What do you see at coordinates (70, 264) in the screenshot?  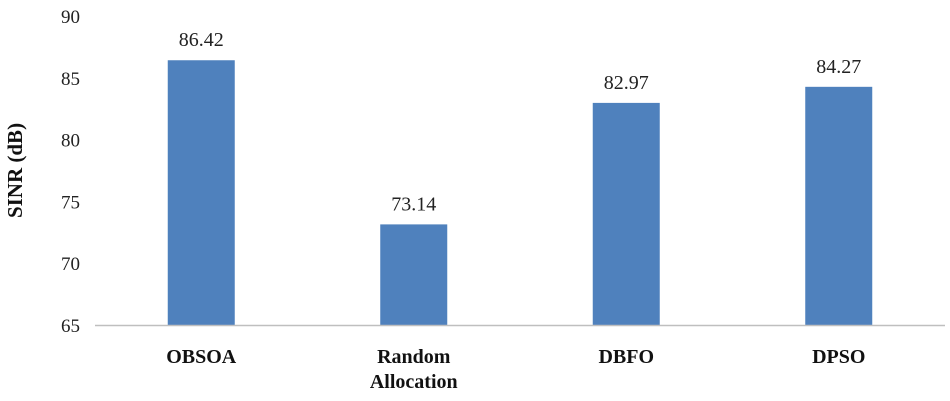 I see `y-tick-label: 70` at bounding box center [70, 264].